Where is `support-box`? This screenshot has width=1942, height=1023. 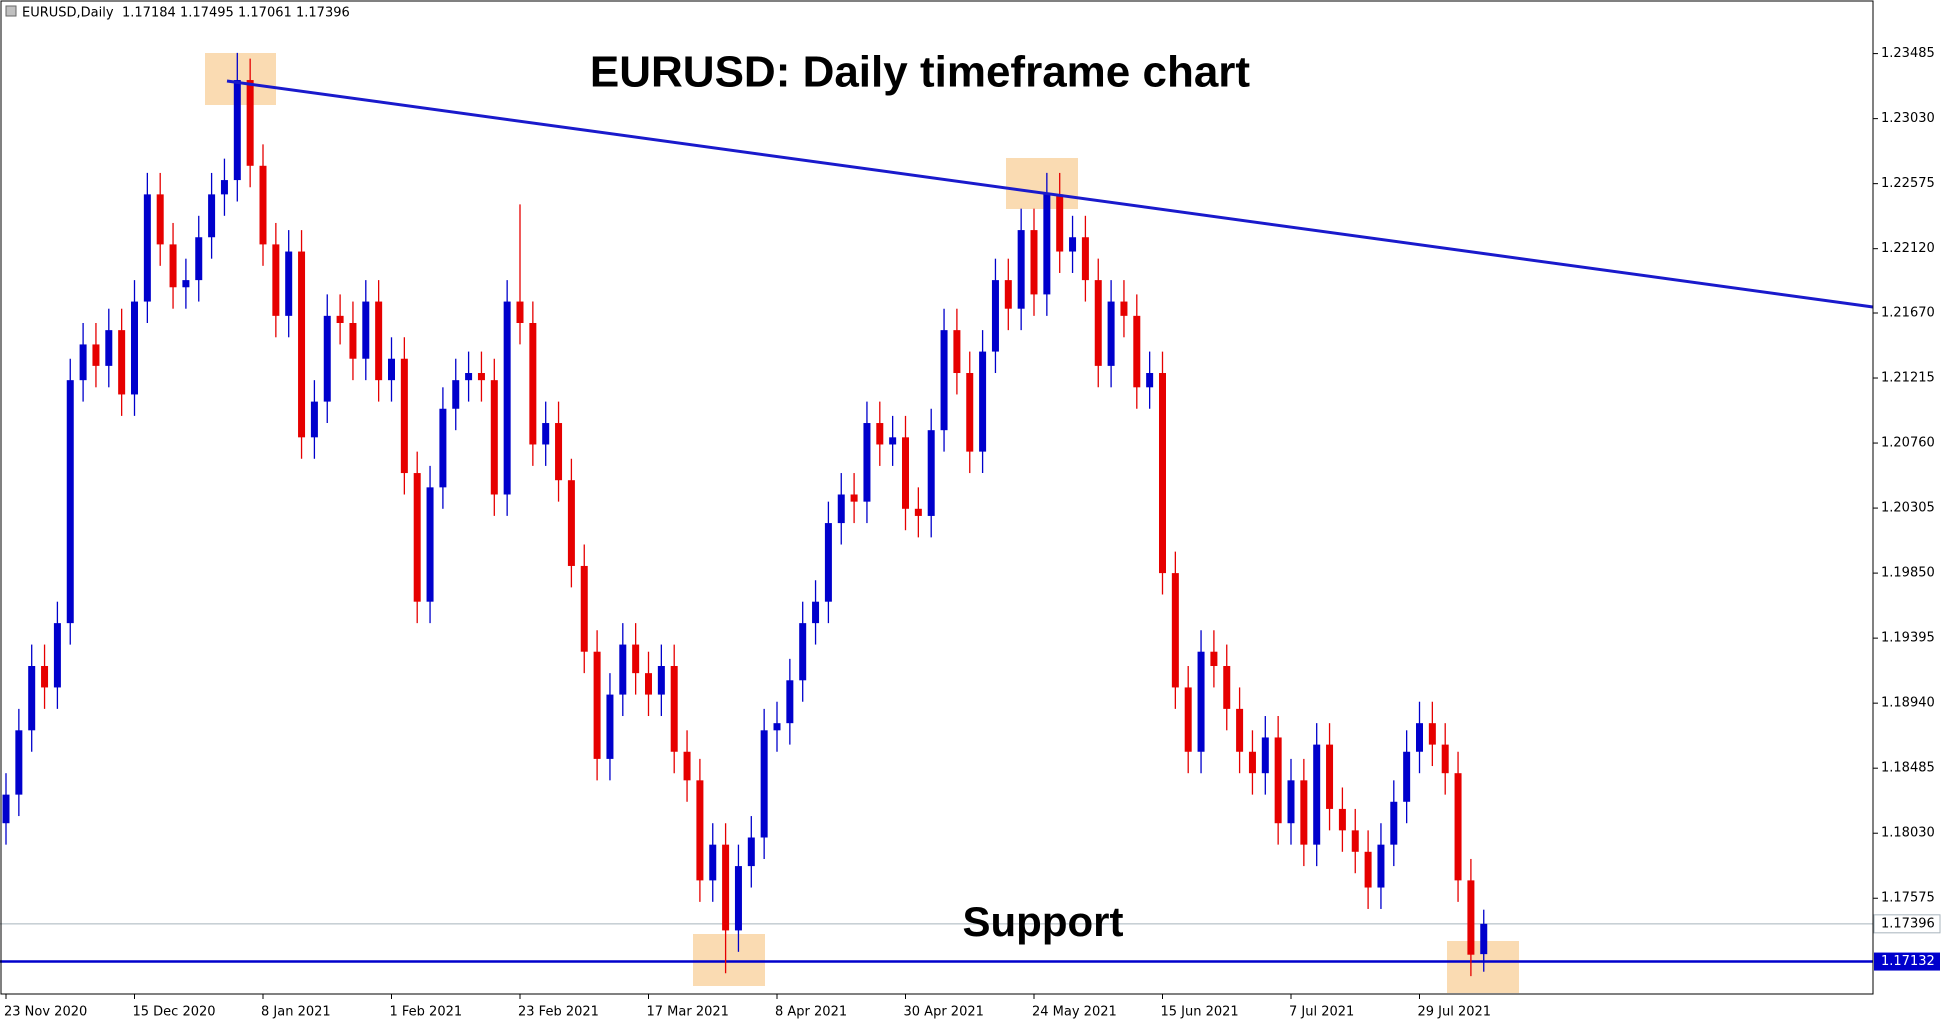 support-box is located at coordinates (1907, 961).